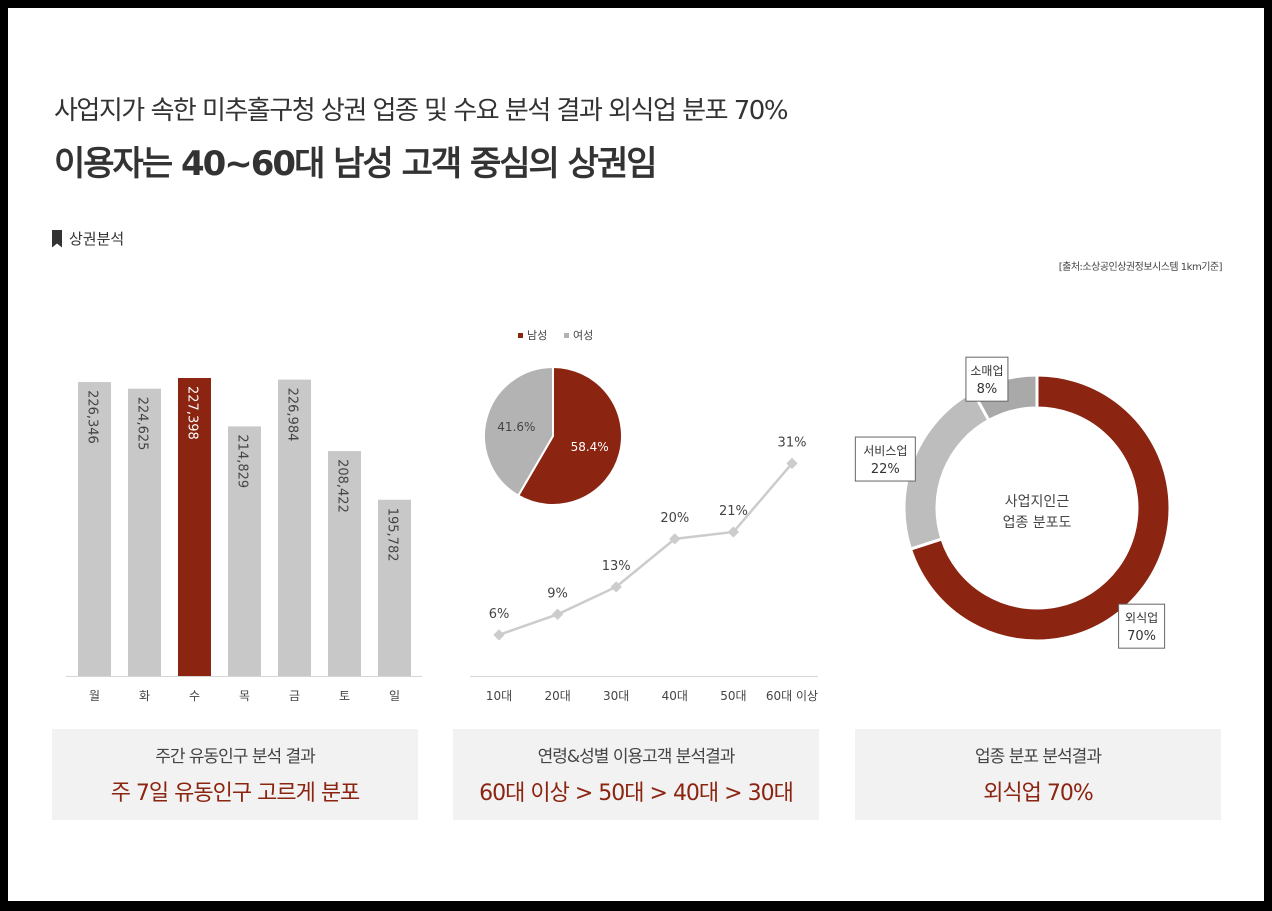 The image size is (1272, 911). I want to click on bar-category-label: 토, so click(344, 696).